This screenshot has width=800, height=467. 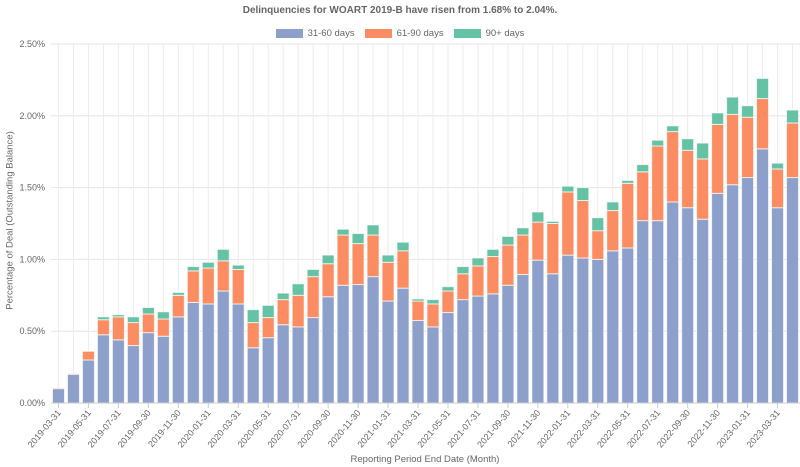 I want to click on legend-item-90-plus: 90+ days, so click(x=488, y=33).